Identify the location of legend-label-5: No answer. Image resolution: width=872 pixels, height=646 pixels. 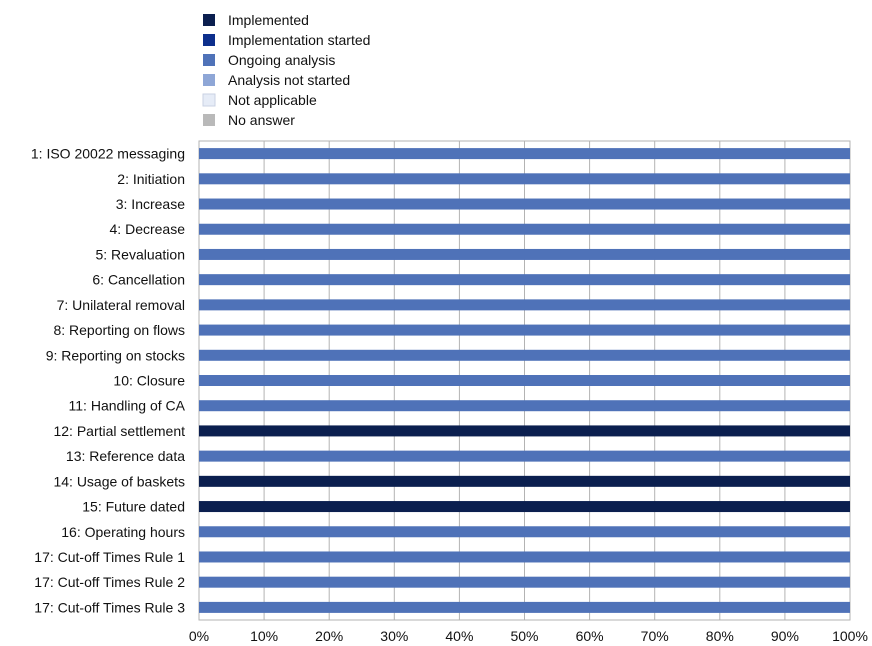
(261, 120).